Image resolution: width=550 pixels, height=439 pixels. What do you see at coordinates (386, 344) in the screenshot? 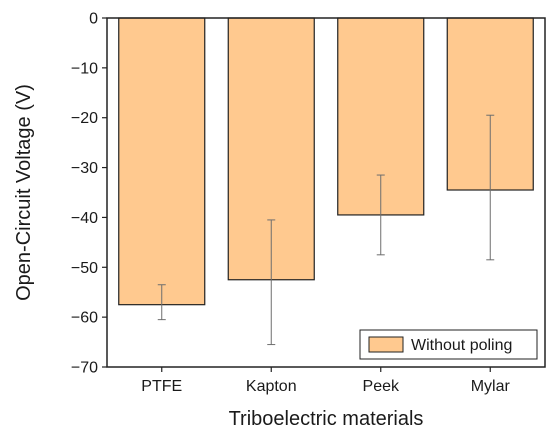
I see `legend-swatch` at bounding box center [386, 344].